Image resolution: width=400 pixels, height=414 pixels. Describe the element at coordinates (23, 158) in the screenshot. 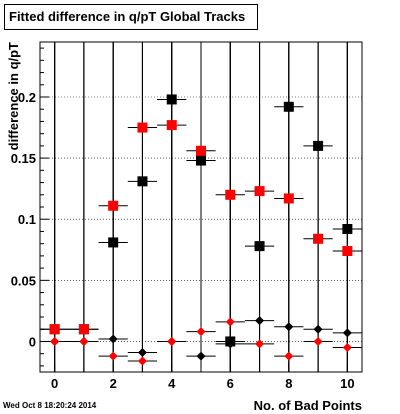

I see `y-tick-label: 0.15` at that location.